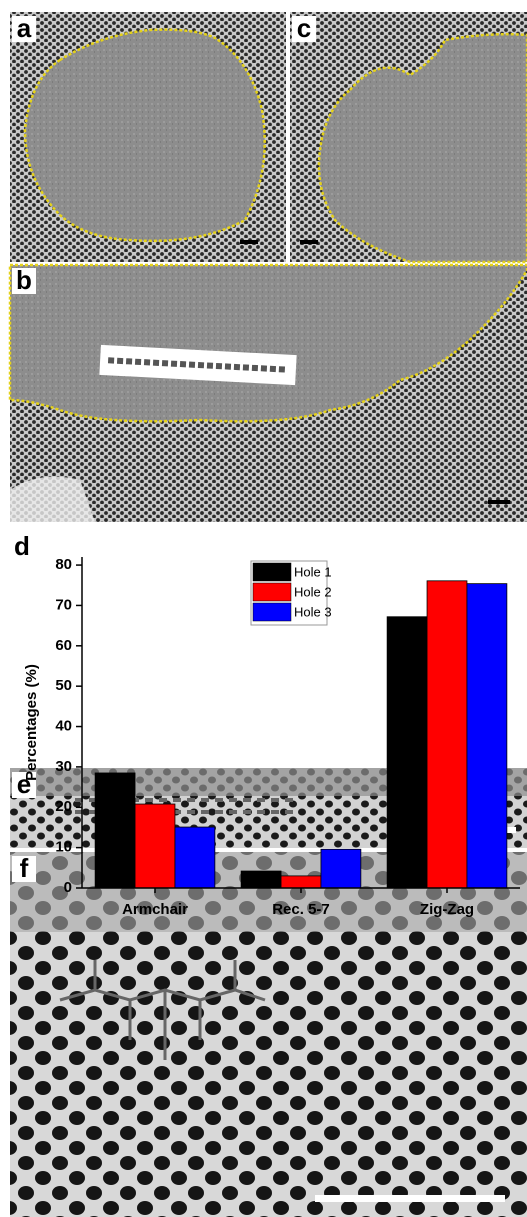 This screenshot has width=527, height=1217. I want to click on y-tick-label: 20, so click(63, 806).